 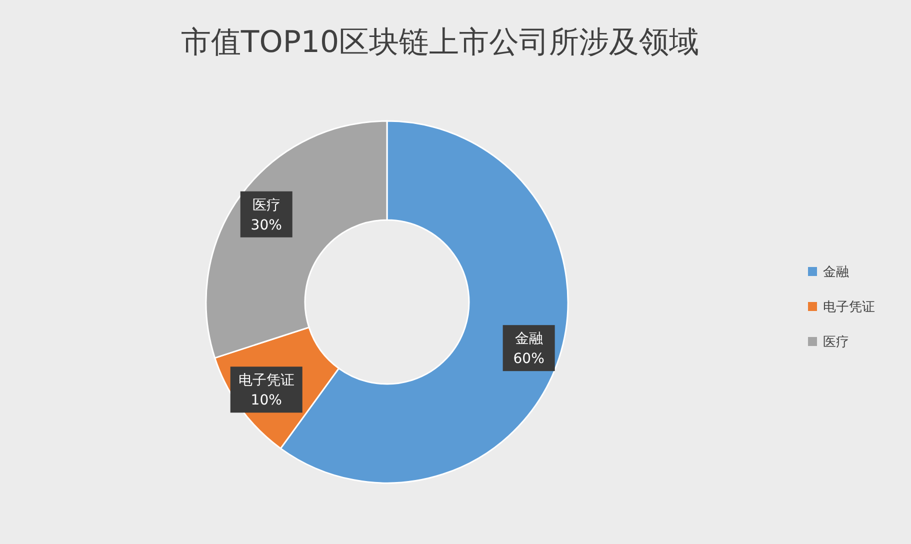 I want to click on data-label: 10%, so click(x=266, y=400).